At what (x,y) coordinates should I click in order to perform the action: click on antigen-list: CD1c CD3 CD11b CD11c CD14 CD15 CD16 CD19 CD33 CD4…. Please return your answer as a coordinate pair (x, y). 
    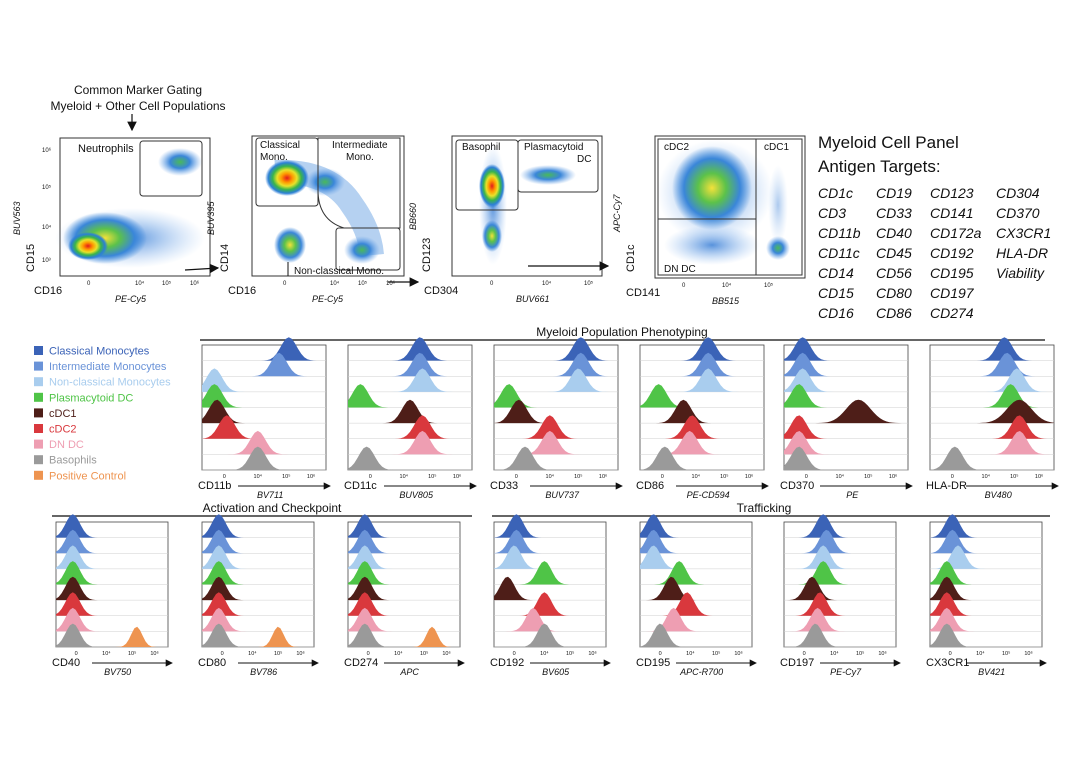
    Looking at the image, I should click on (934, 253).